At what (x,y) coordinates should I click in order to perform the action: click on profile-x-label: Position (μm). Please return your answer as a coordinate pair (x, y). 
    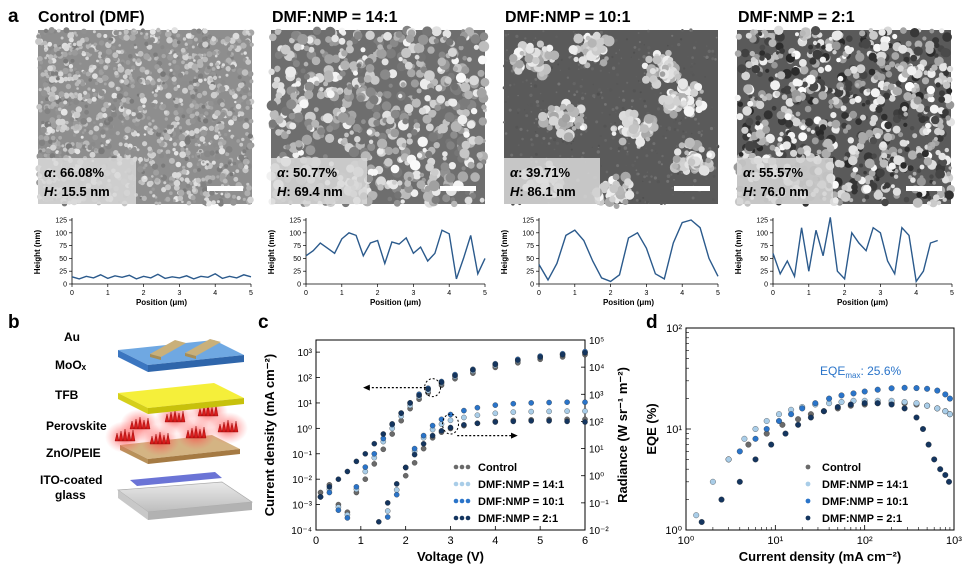
    Looking at the image, I should click on (628, 302).